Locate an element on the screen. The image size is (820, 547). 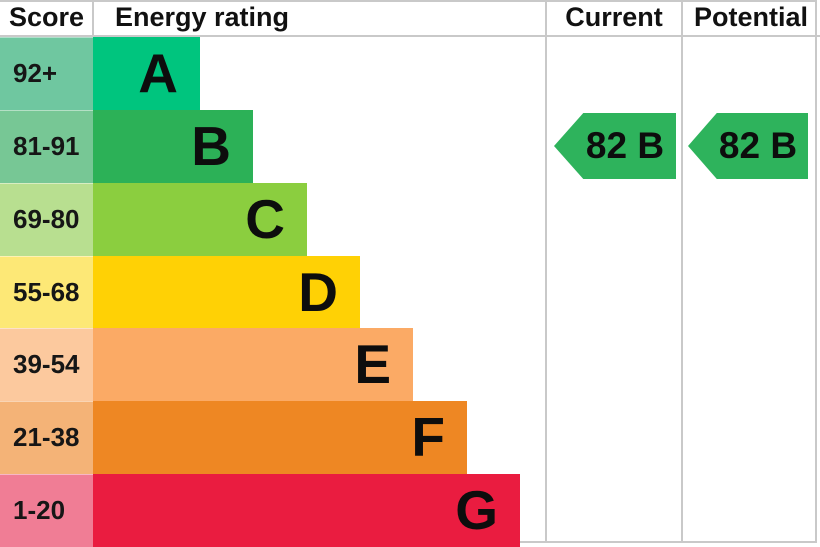
energy-rating-column-header: Energy rating is located at coordinates (202, 17).